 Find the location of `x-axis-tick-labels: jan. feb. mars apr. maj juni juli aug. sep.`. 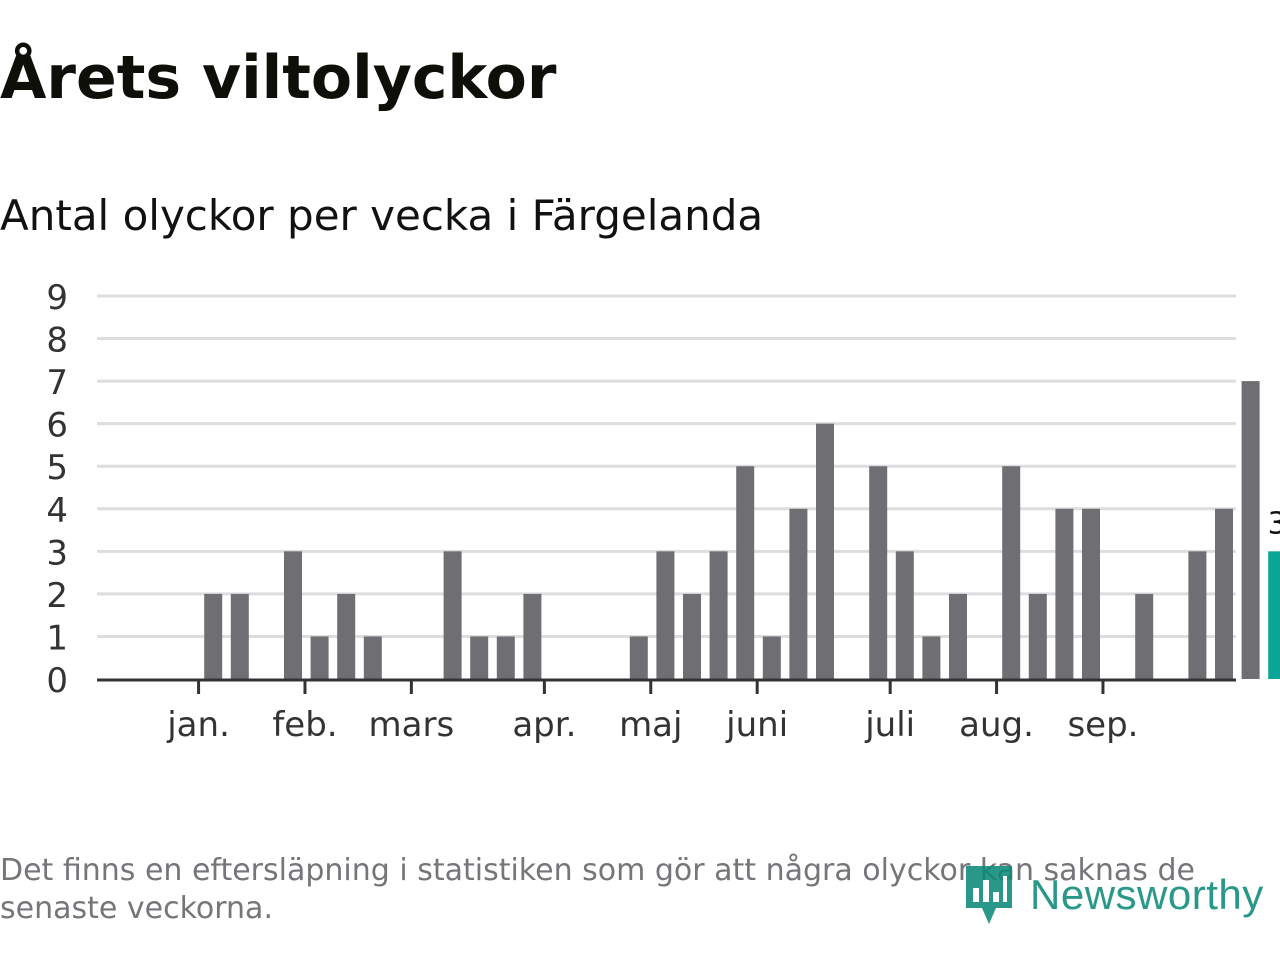

x-axis-tick-labels: jan. feb. mars apr. maj juni juli aug. sep. is located at coordinates (652, 712).